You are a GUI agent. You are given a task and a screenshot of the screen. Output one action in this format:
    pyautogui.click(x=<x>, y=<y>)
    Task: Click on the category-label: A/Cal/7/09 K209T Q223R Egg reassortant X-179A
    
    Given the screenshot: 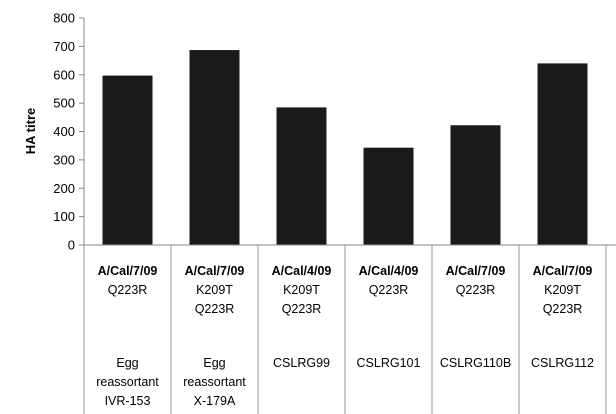 What is the action you would take?
    pyautogui.click(x=215, y=335)
    